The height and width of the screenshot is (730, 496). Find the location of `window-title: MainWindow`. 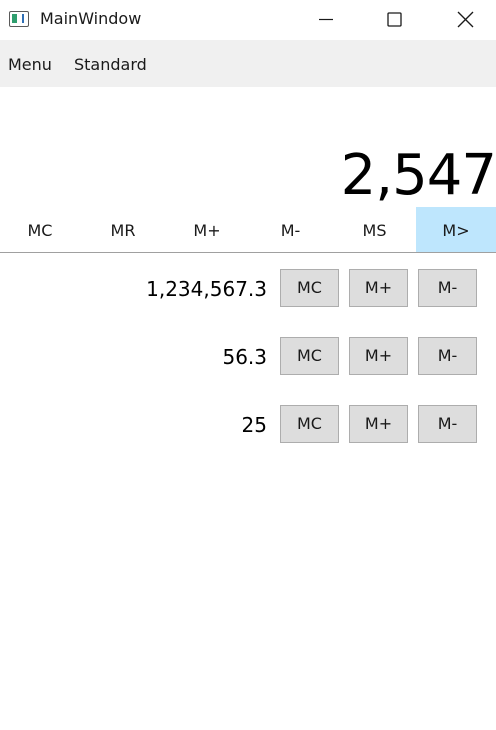

window-title: MainWindow is located at coordinates (91, 18).